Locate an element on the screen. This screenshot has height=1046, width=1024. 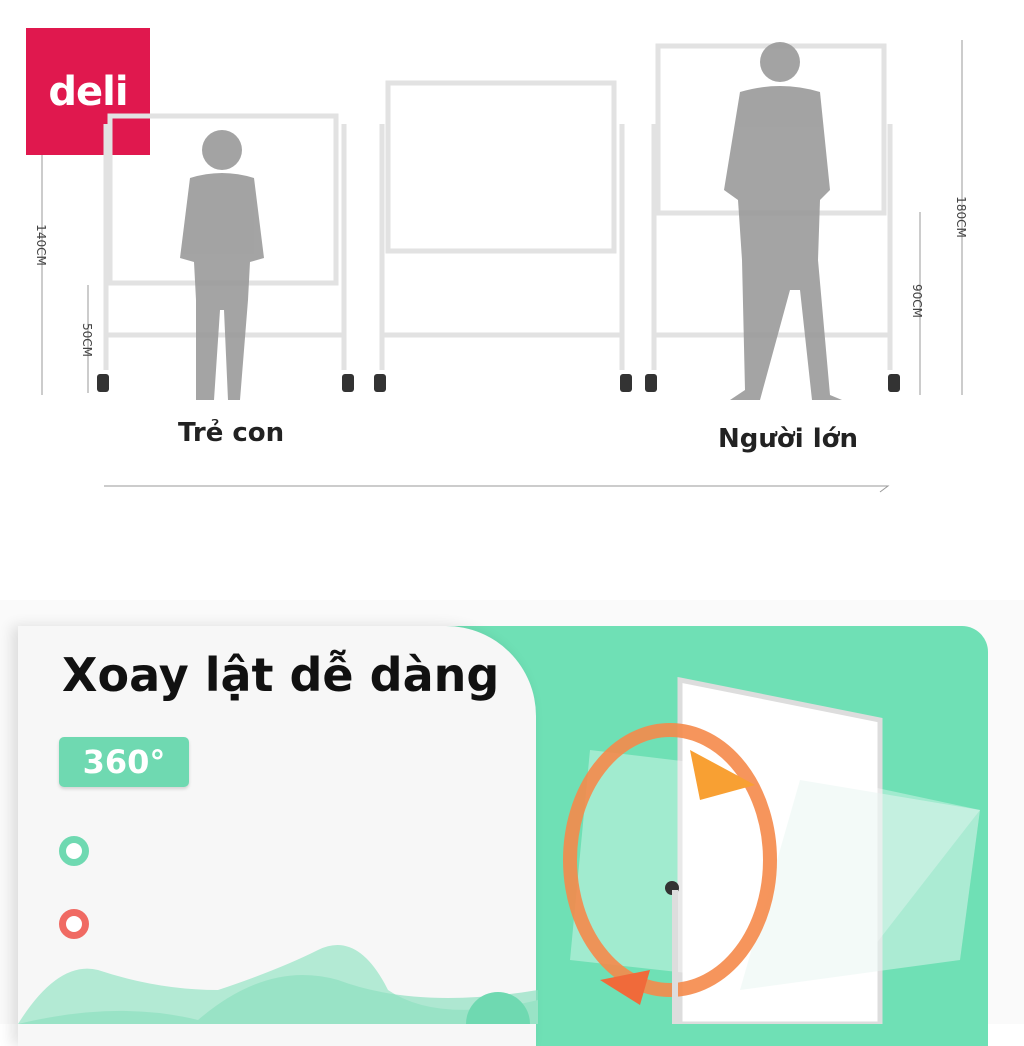
rotating-whiteboard-illustration is located at coordinates (771, 850).